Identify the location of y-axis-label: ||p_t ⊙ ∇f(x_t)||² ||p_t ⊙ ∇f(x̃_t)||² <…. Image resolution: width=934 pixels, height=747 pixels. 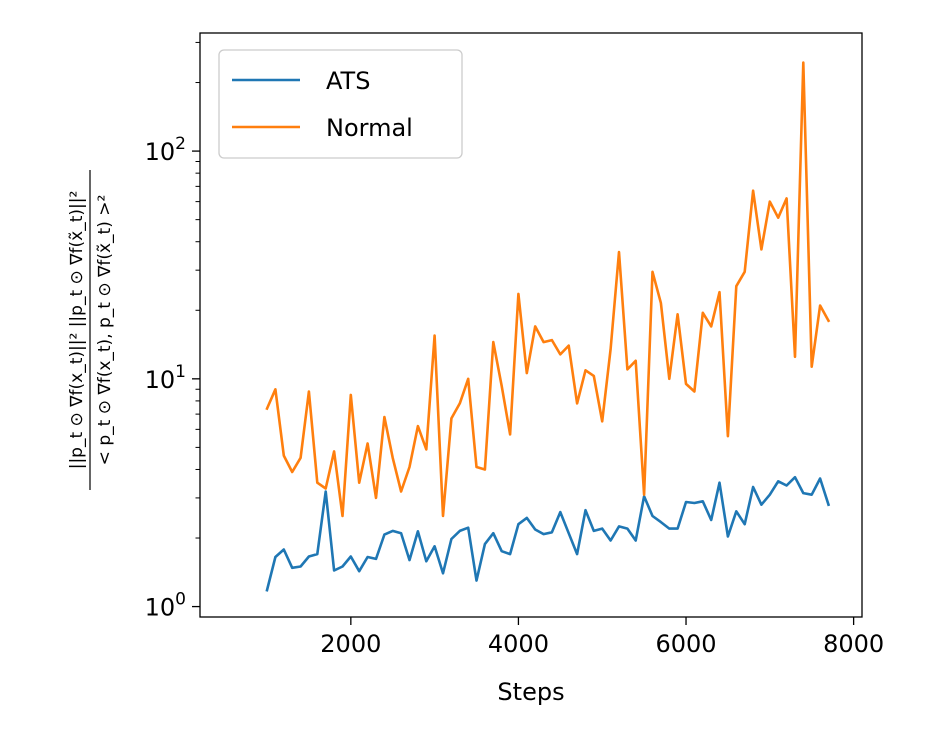
(91, 330).